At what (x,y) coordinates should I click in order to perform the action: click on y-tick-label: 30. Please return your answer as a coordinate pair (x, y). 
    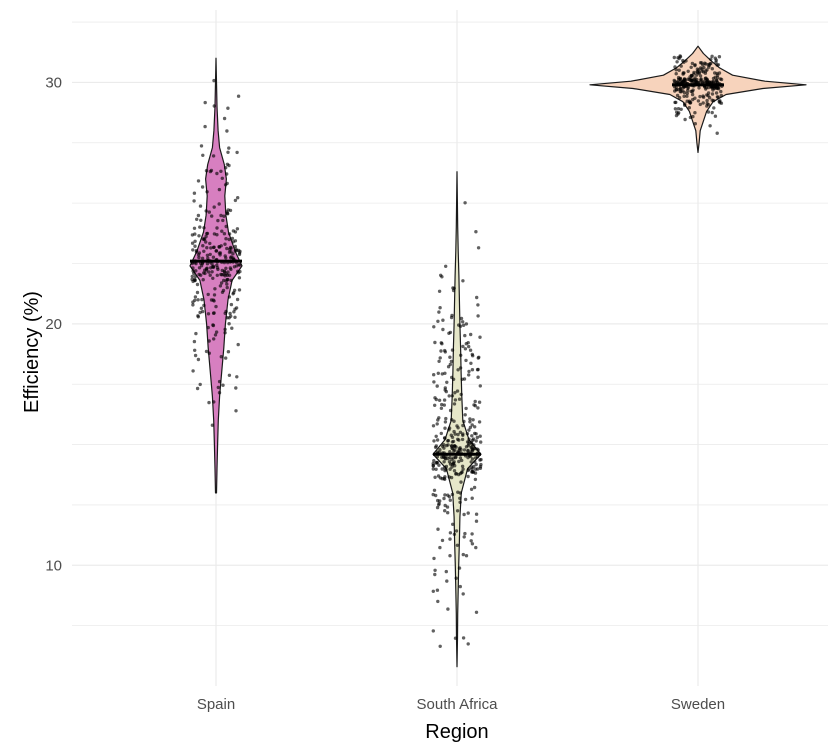
    Looking at the image, I should click on (53, 82).